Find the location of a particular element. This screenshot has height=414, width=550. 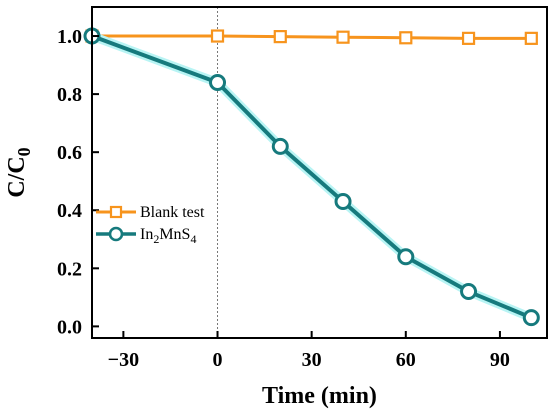

legend-entry-in2mns4: In2MnS4 is located at coordinates (146, 236).